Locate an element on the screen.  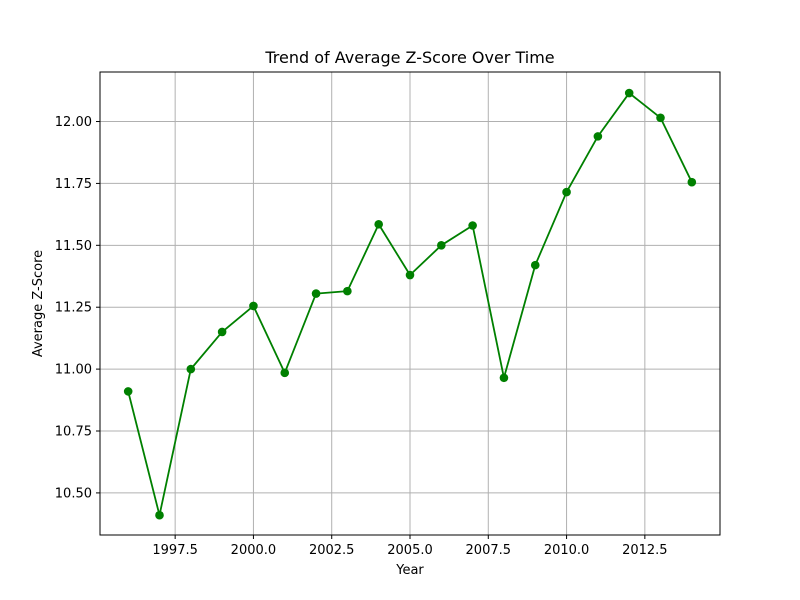
x-tick-label: 1997.5 is located at coordinates (175, 550).